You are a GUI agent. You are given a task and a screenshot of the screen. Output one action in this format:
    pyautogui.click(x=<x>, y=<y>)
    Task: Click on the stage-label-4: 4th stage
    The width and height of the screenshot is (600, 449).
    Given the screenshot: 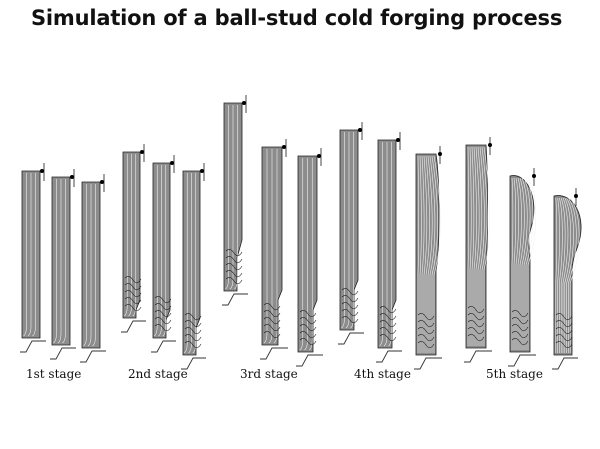 What is the action you would take?
    pyautogui.click(x=382, y=374)
    